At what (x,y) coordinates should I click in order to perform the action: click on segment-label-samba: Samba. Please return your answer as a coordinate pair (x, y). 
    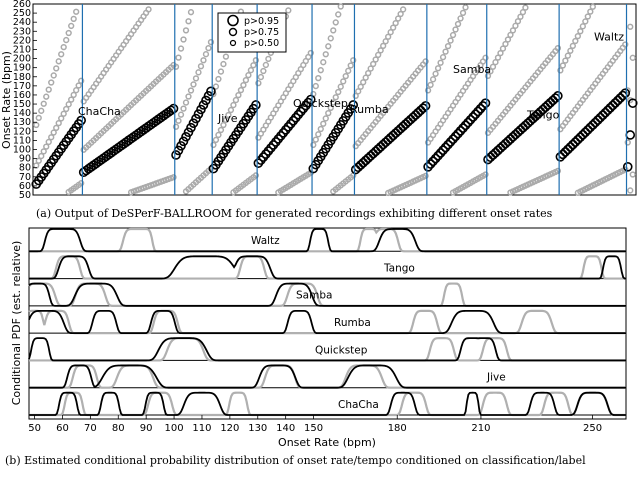
    Looking at the image, I should click on (472, 69).